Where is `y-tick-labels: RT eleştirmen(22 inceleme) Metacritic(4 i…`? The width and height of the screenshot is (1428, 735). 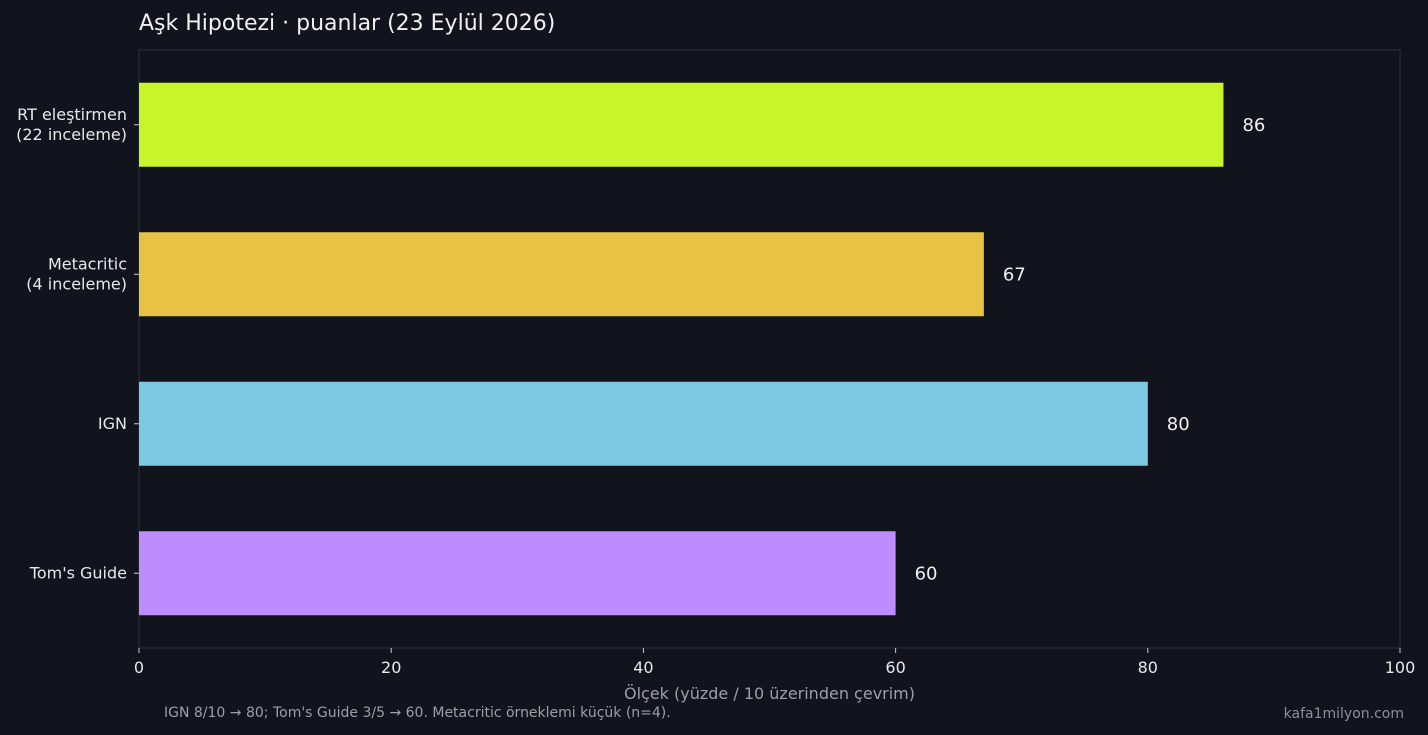
y-tick-labels: RT eleştirmen(22 inceleme) Metacritic(4 i… is located at coordinates (77, 343).